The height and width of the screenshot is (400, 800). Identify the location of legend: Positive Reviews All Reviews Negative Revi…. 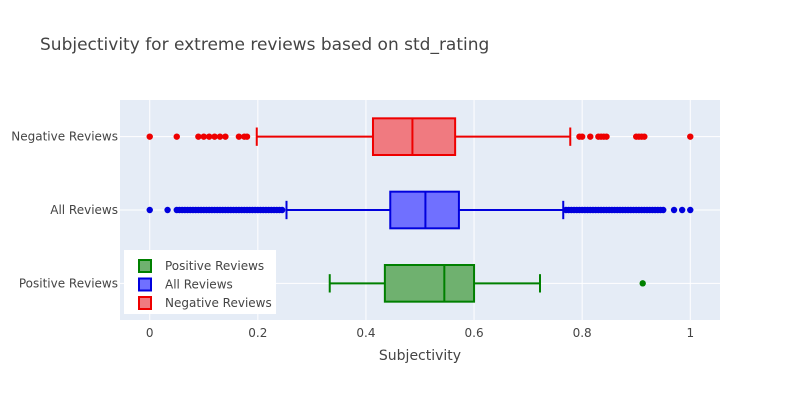
(200, 282).